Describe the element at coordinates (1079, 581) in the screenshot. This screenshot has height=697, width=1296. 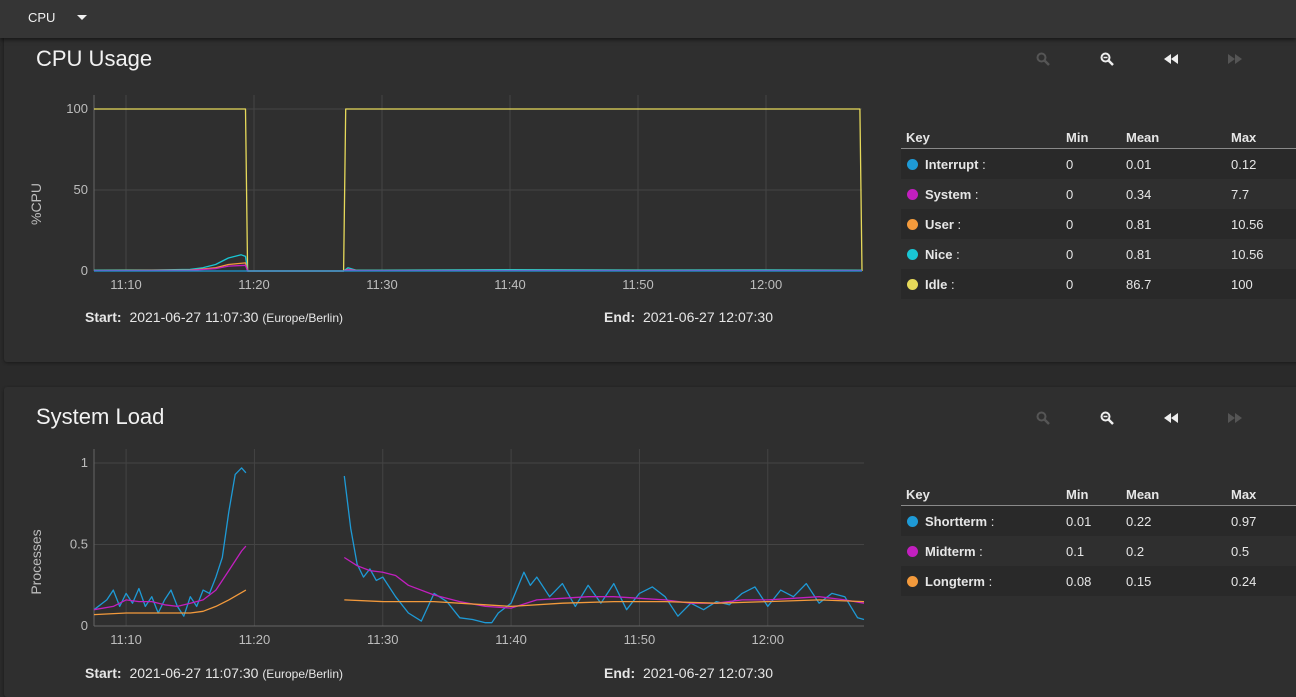
I see `legend-min-value: 0.08` at that location.